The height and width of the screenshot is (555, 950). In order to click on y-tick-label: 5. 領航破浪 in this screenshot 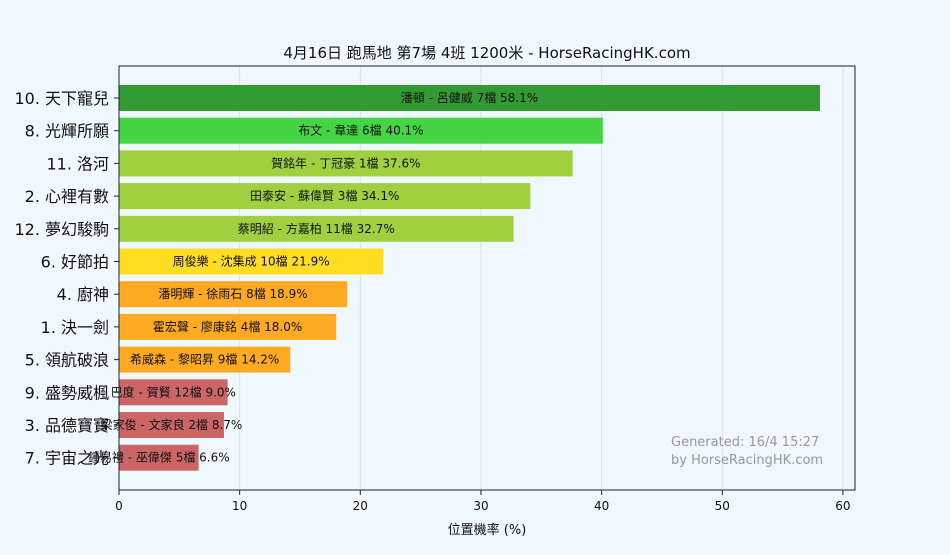, I will do `click(67, 360)`.